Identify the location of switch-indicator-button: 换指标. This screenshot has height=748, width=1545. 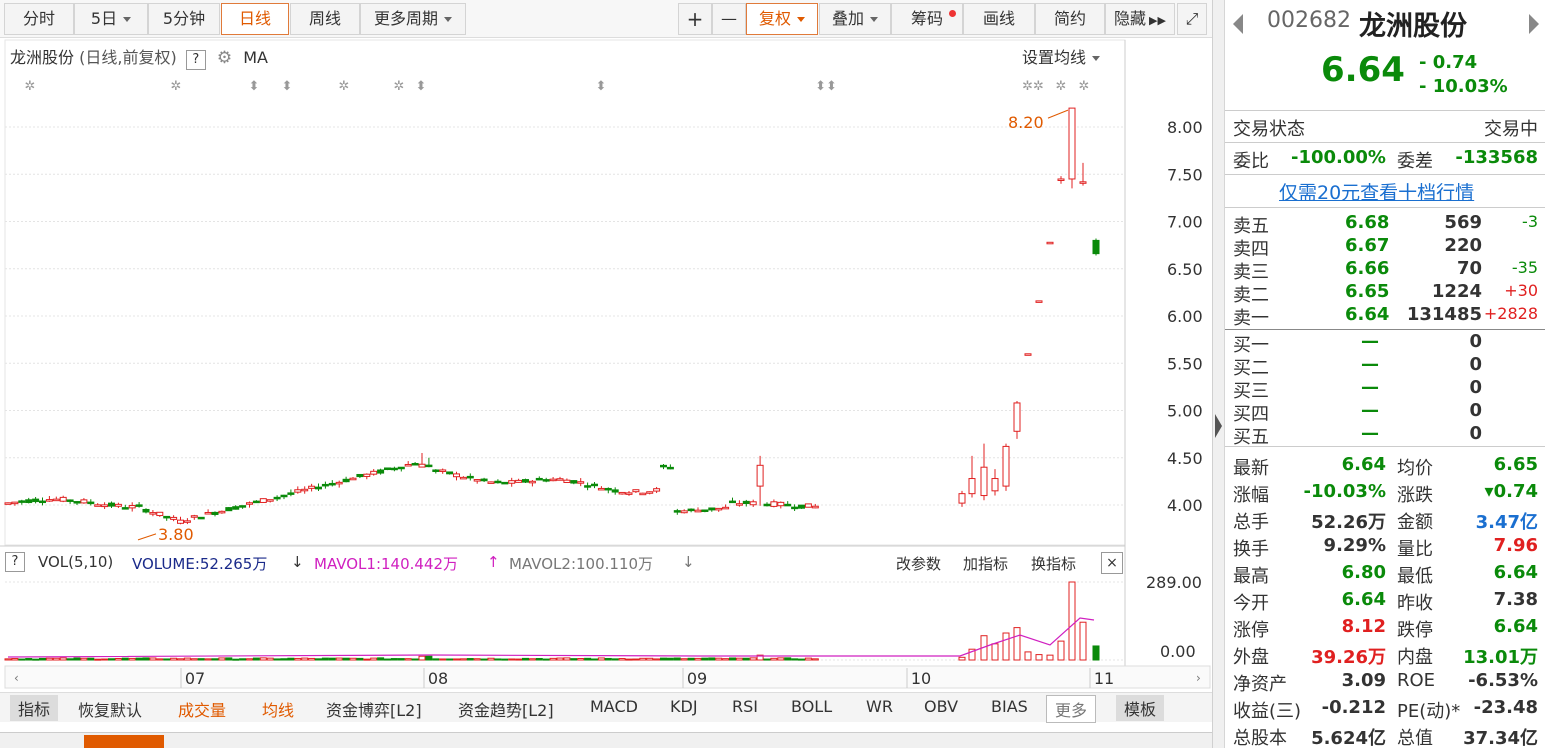
(1054, 564).